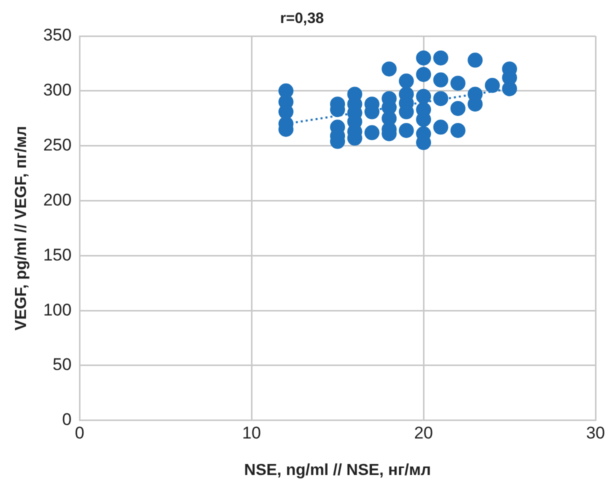 The height and width of the screenshot is (490, 608). What do you see at coordinates (21, 228) in the screenshot?
I see `y-axis-title: VEGF, pg/ml // VEGF, пг/мл` at bounding box center [21, 228].